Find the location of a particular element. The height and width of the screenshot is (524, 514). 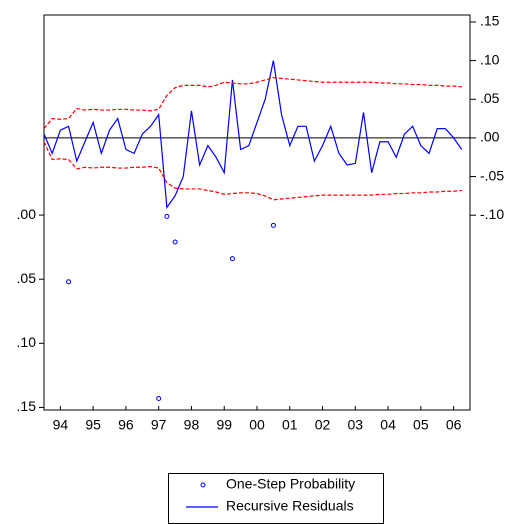

y2-tick-label: .00 is located at coordinates (490, 137).